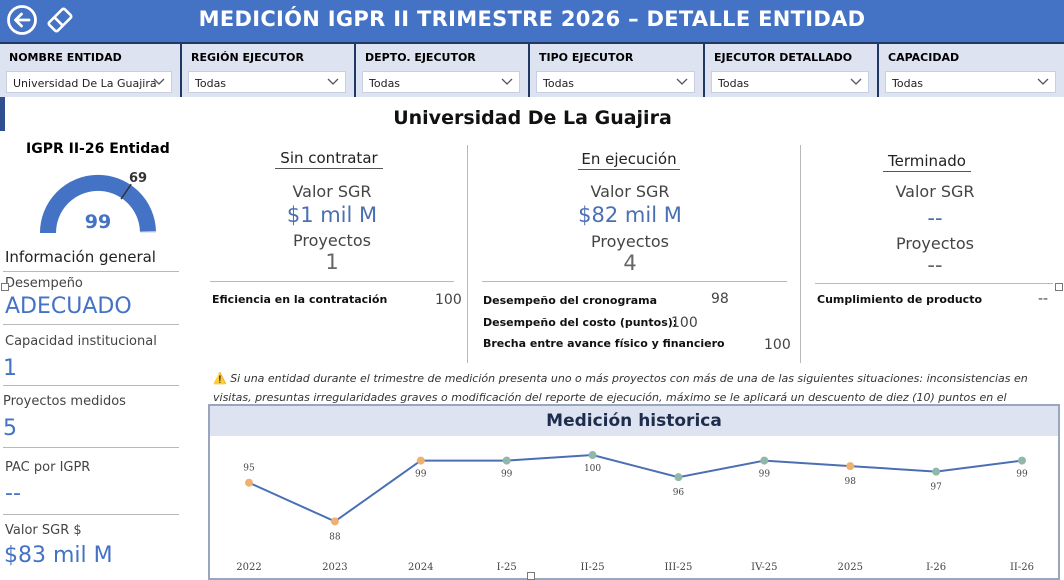  What do you see at coordinates (43, 530) in the screenshot?
I see `valor-sgr-label: Valor SGR $` at bounding box center [43, 530].